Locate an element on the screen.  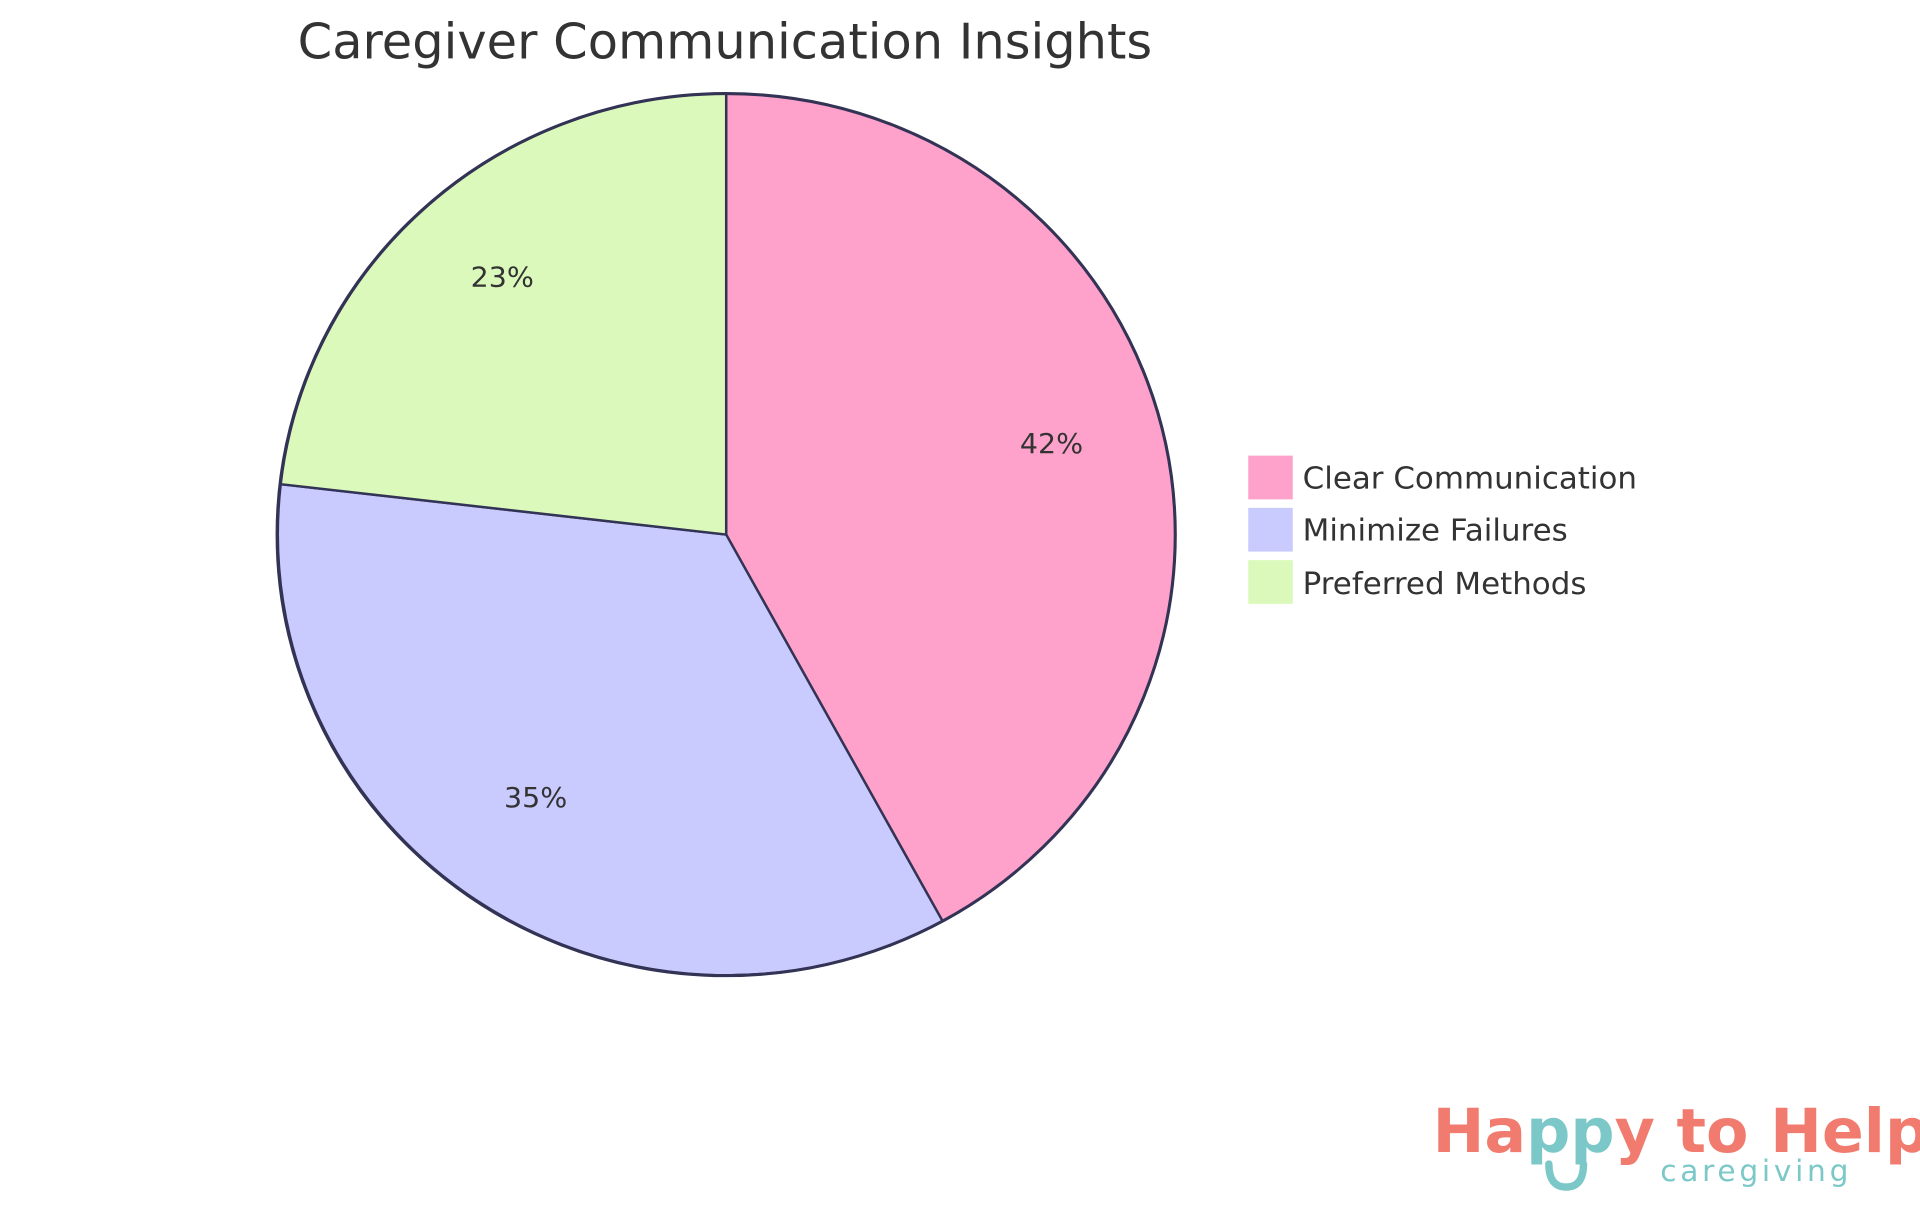
legend-label: Clear Communication is located at coordinates (1470, 479).